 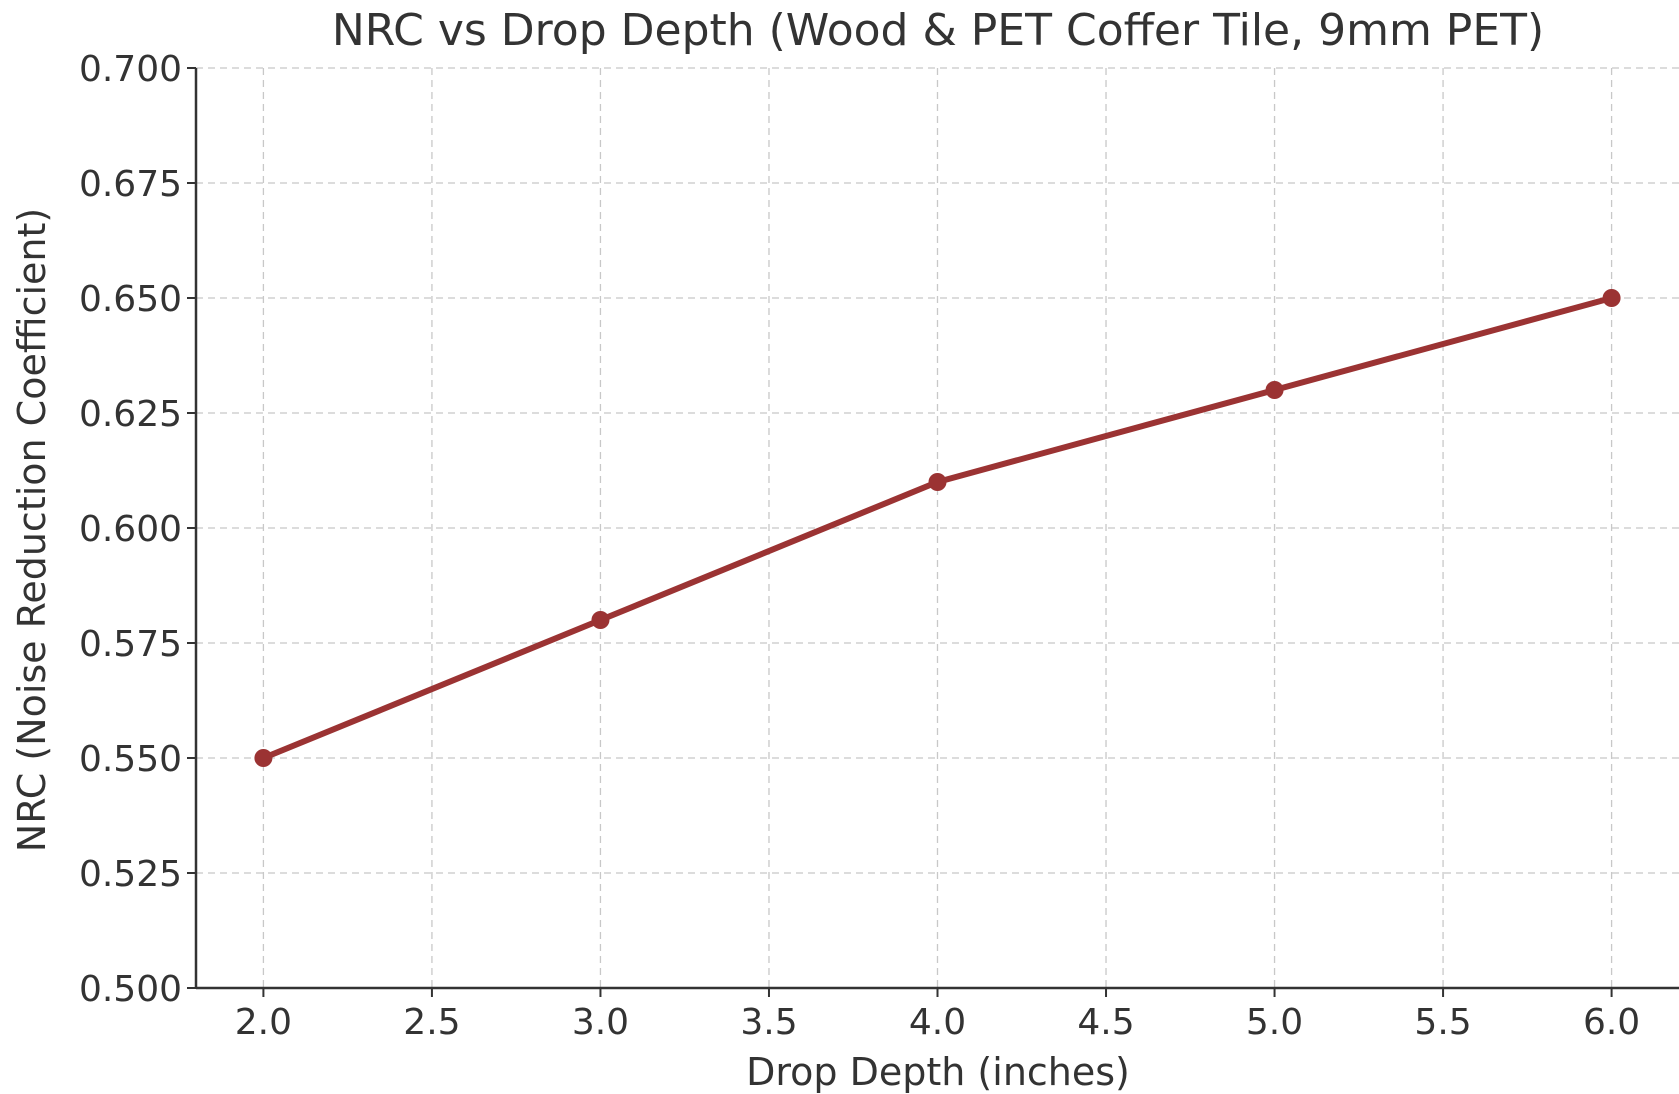 I want to click on y-tick-label: 0.650, so click(x=130, y=299).